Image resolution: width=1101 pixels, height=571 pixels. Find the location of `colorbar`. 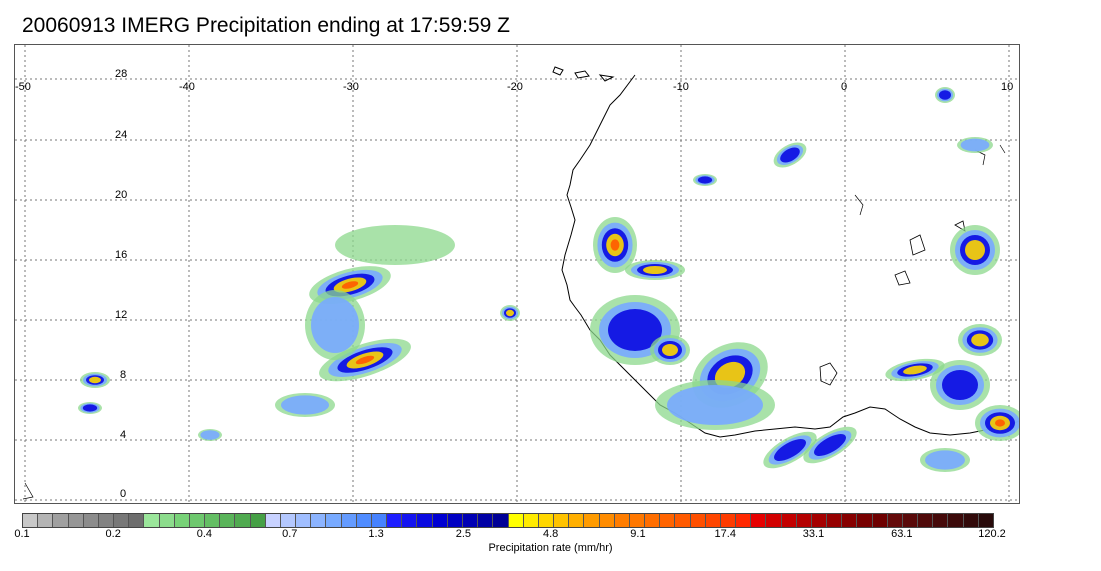

colorbar is located at coordinates (508, 520).